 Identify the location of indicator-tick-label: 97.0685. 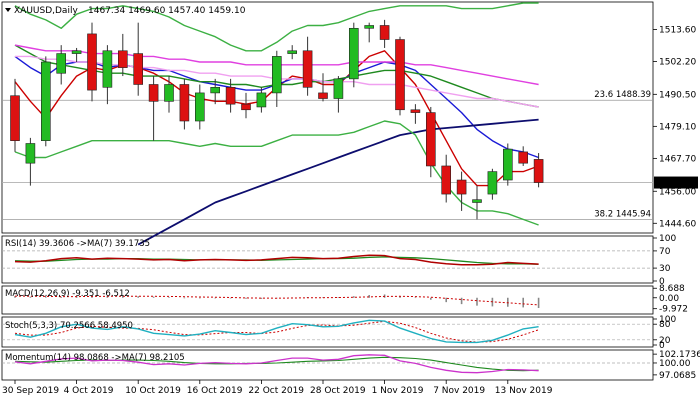
(677, 376).